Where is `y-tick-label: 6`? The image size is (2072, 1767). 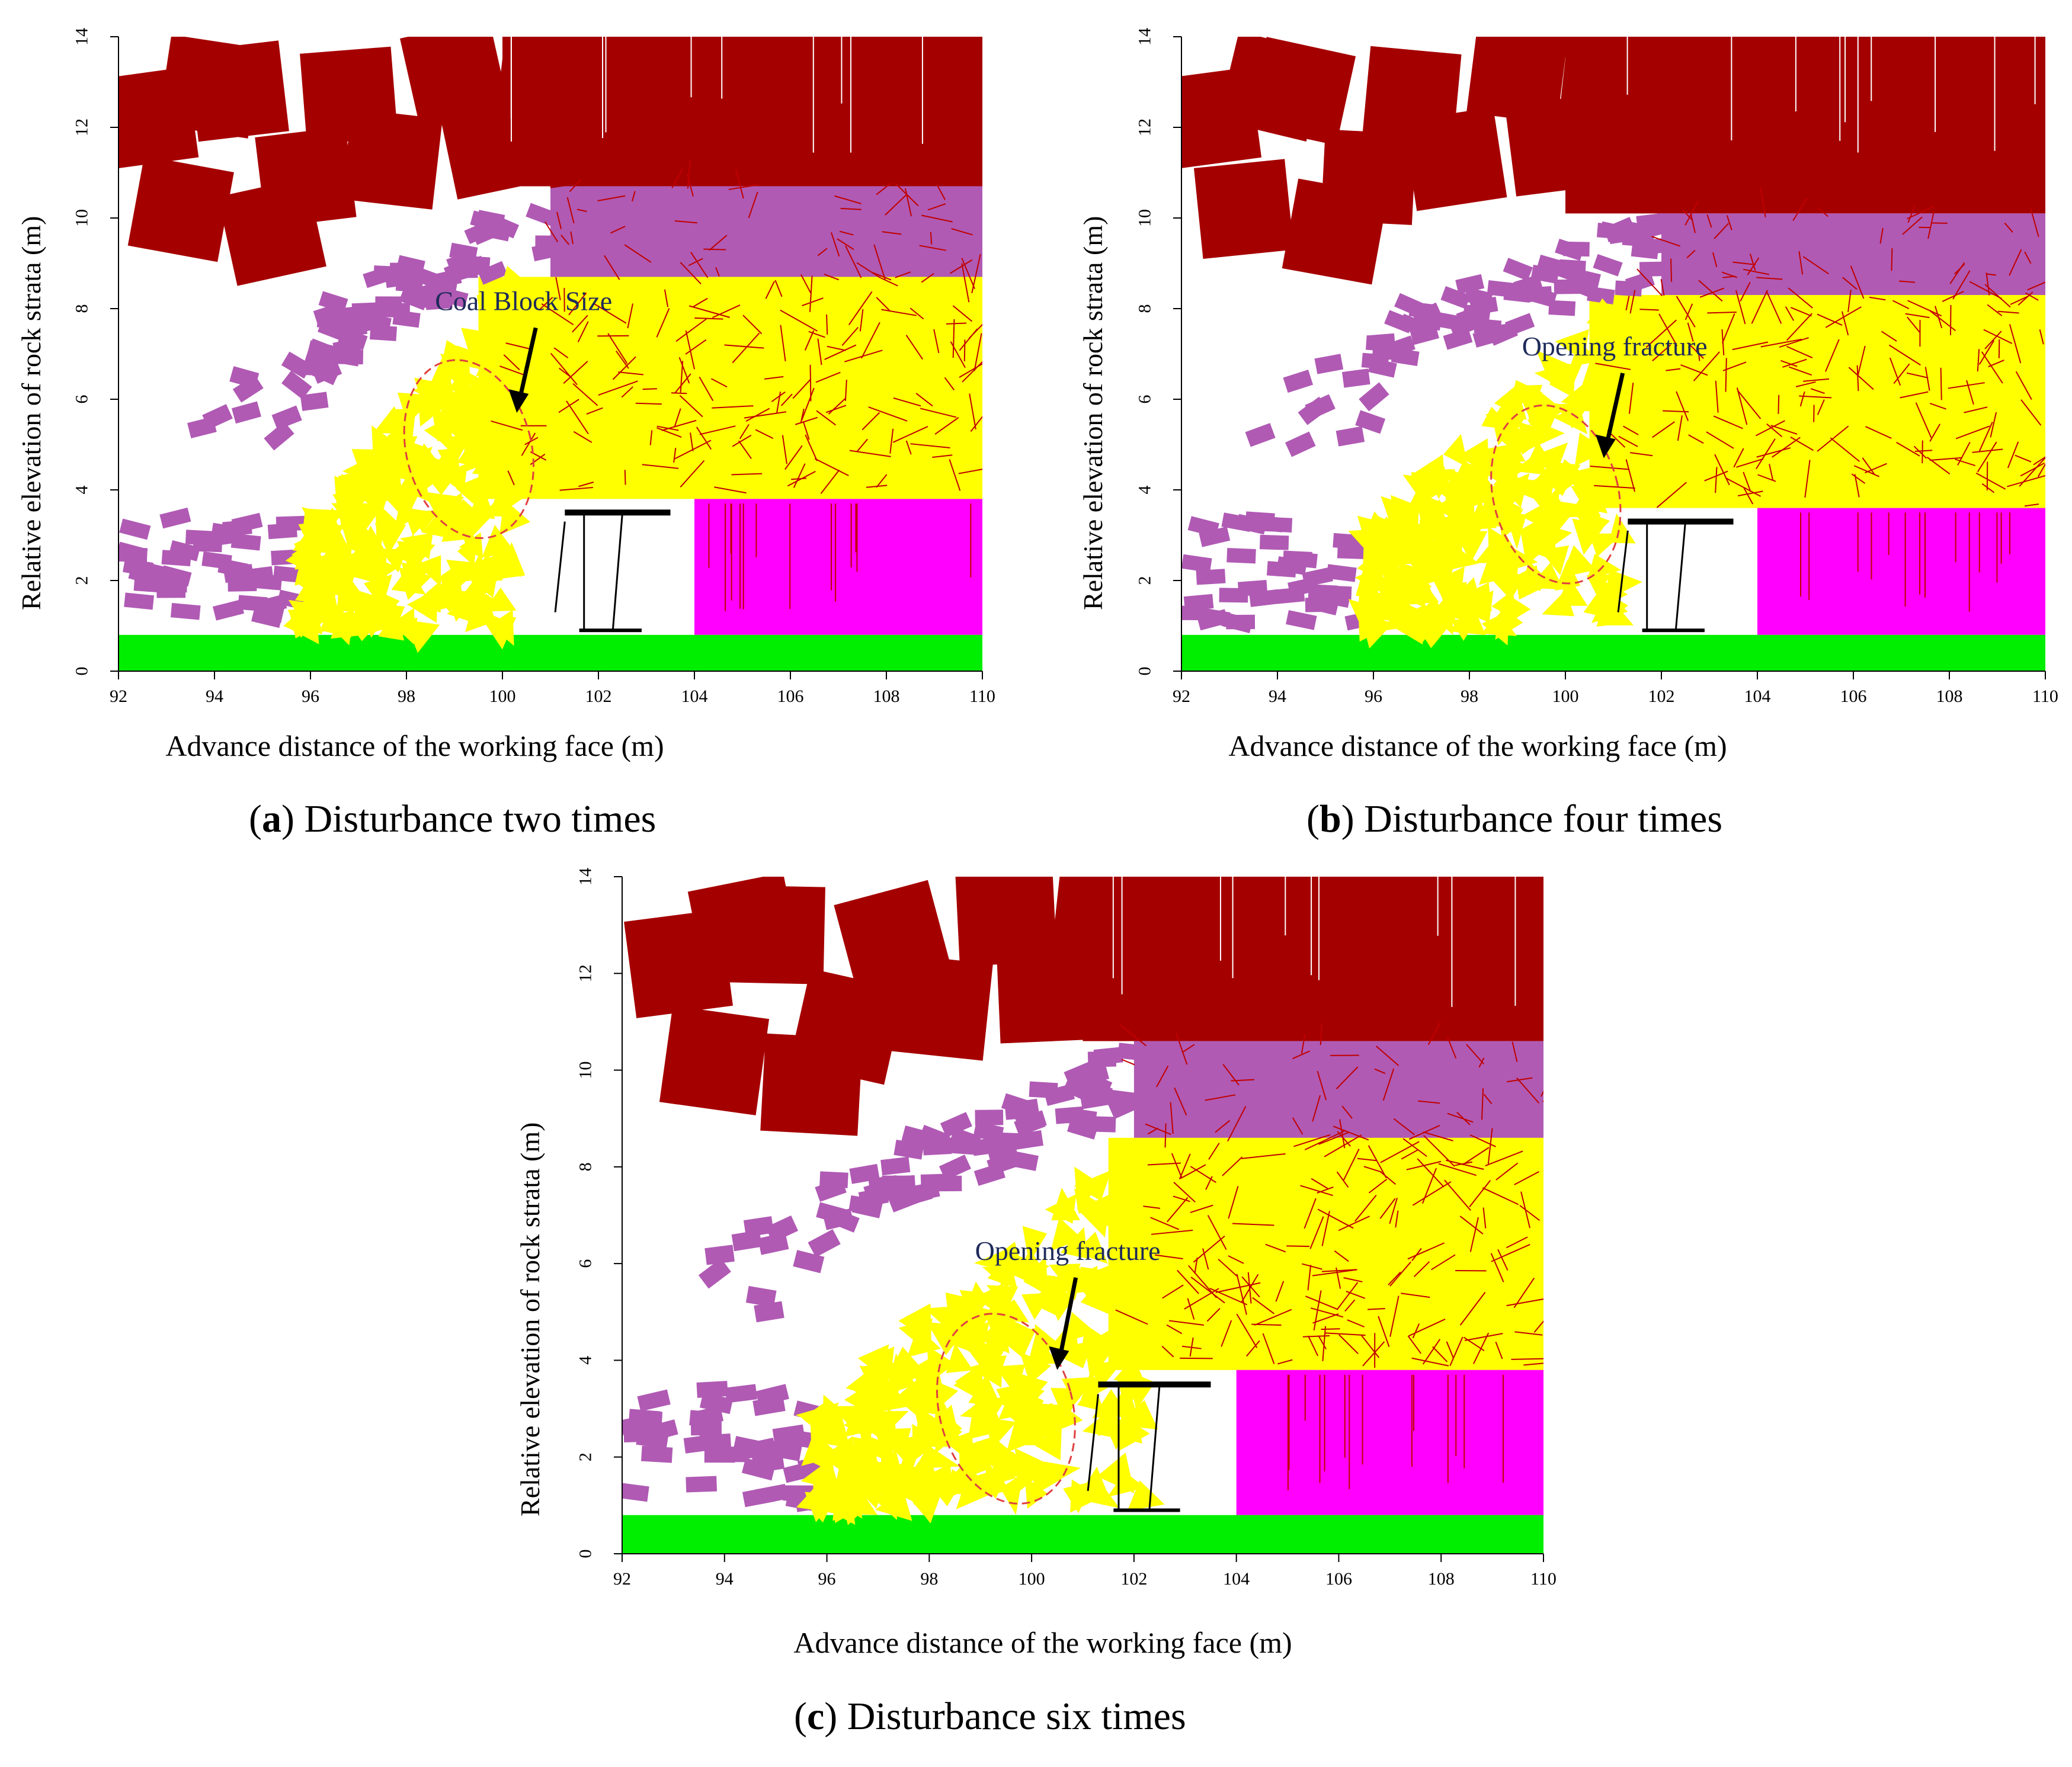 y-tick-label: 6 is located at coordinates (1145, 399).